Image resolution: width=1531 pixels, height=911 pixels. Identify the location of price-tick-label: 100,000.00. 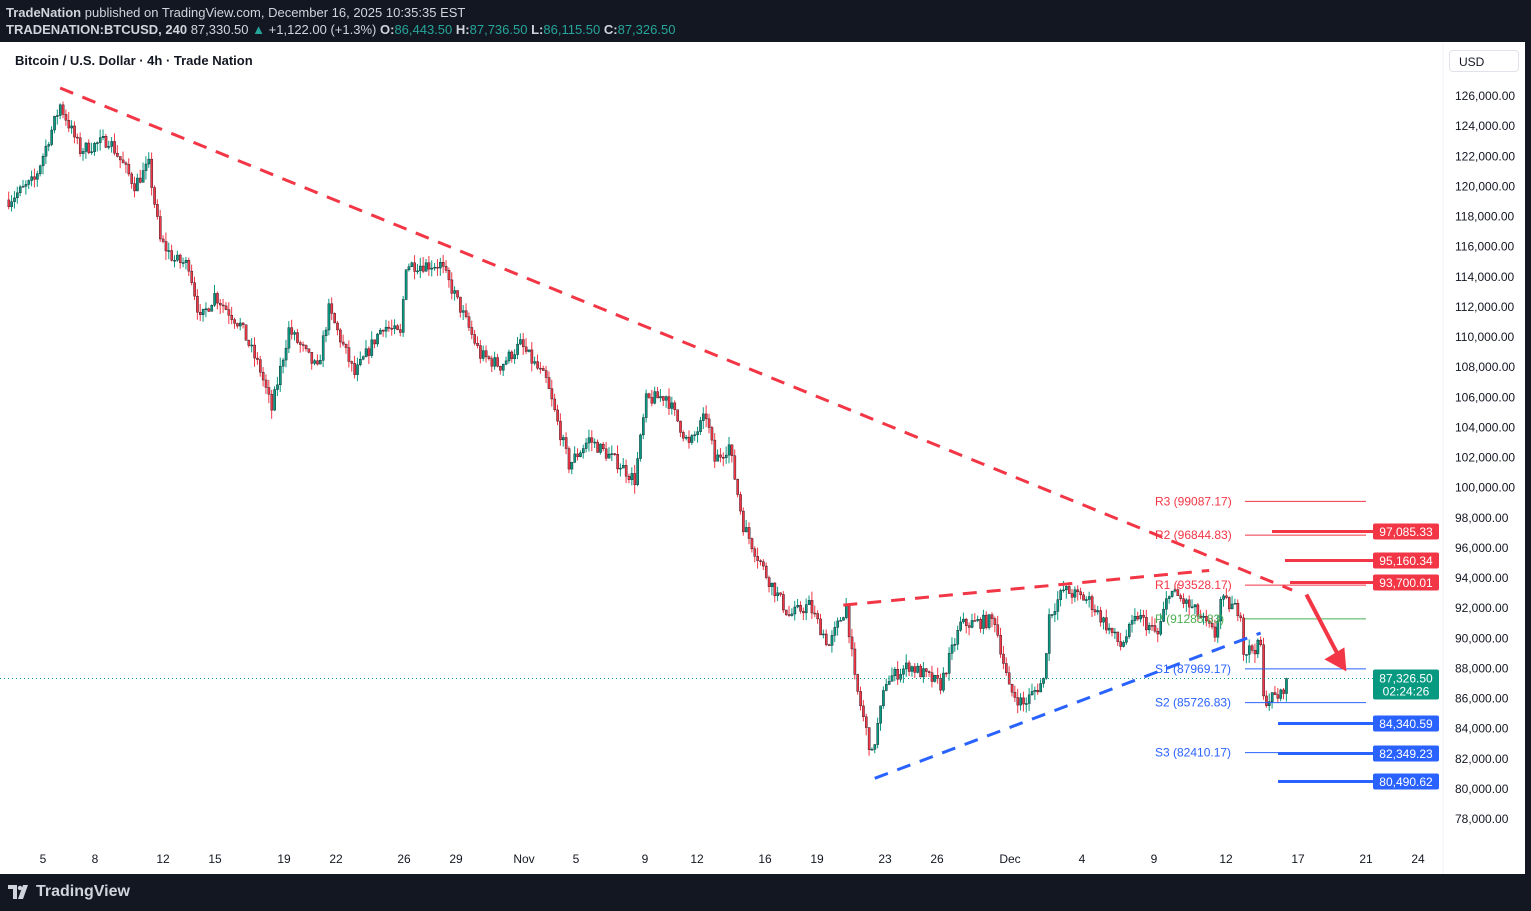
(1485, 488).